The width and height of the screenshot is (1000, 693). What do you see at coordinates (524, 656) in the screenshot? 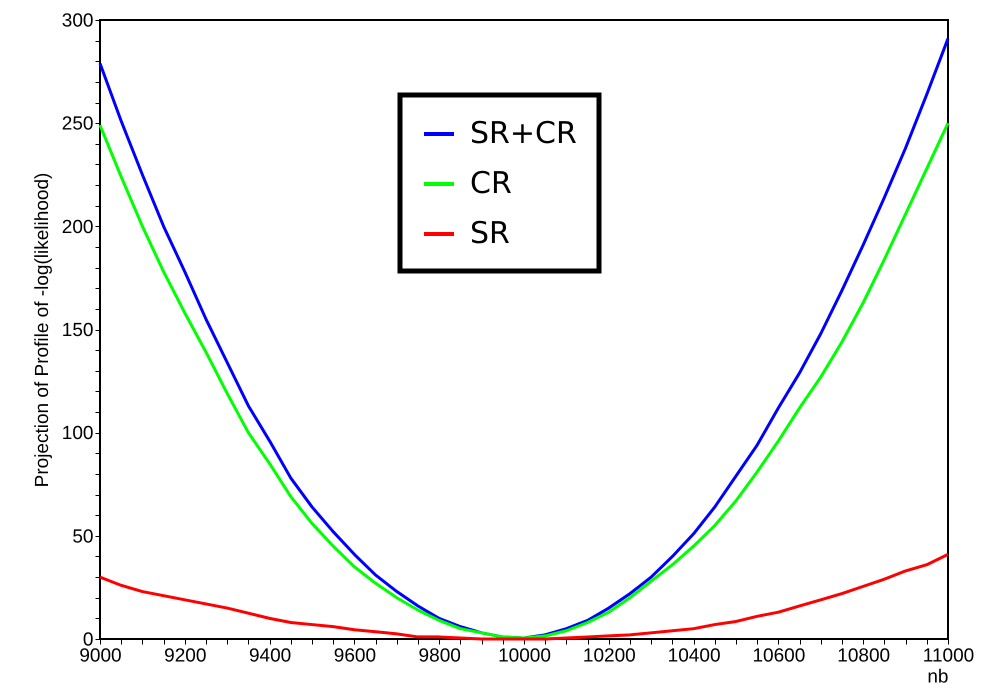
I see `x-tick-label: 10000` at bounding box center [524, 656].